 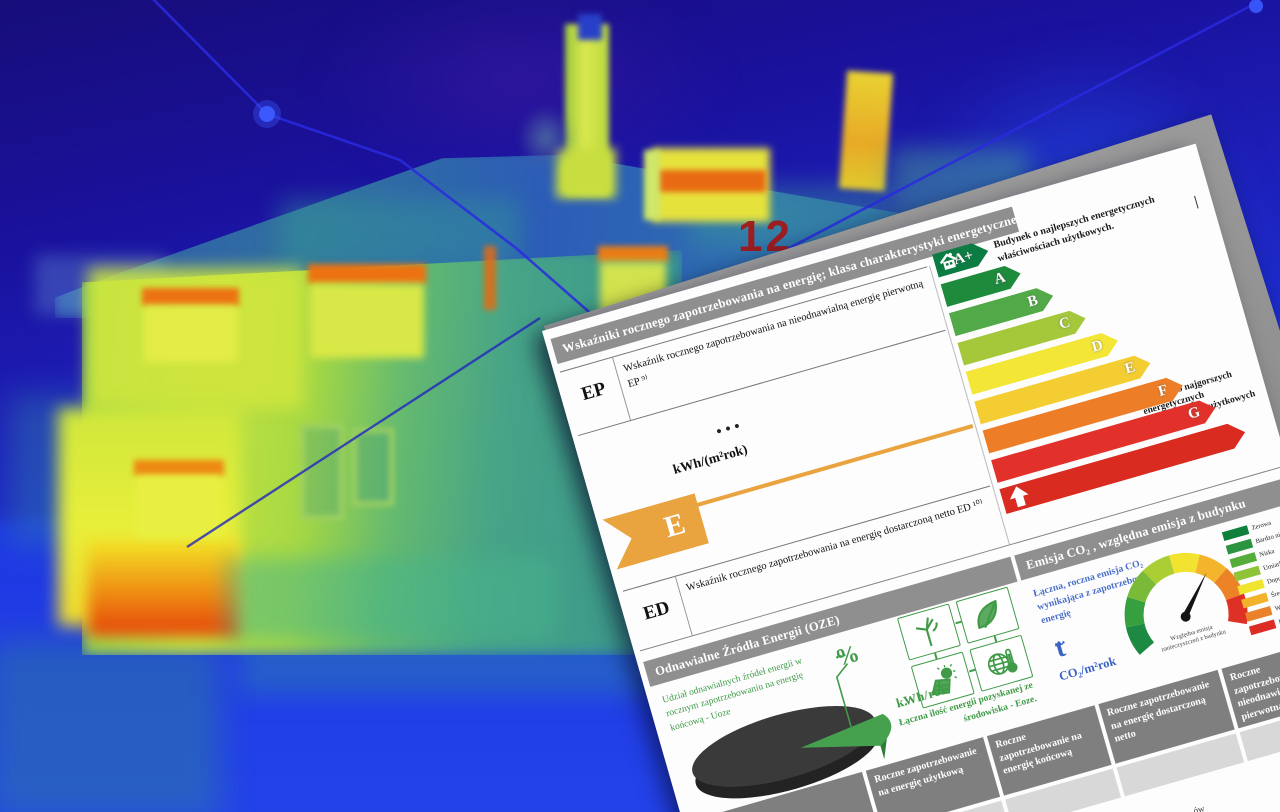 What do you see at coordinates (1199, 807) in the screenshot?
I see `footnote-fragment: ów` at bounding box center [1199, 807].